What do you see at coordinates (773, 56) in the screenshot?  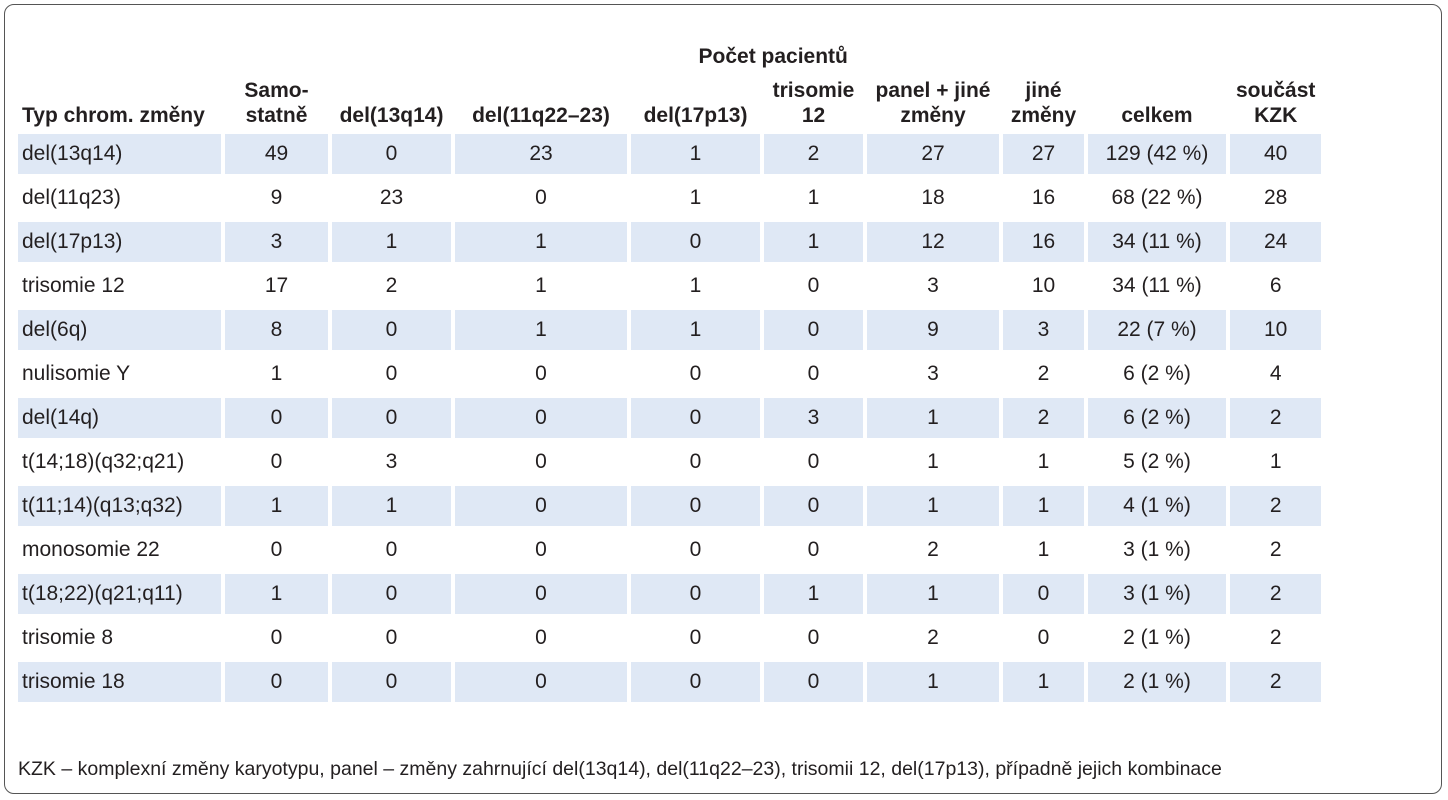 I see `group-header: Počet pacientů` at bounding box center [773, 56].